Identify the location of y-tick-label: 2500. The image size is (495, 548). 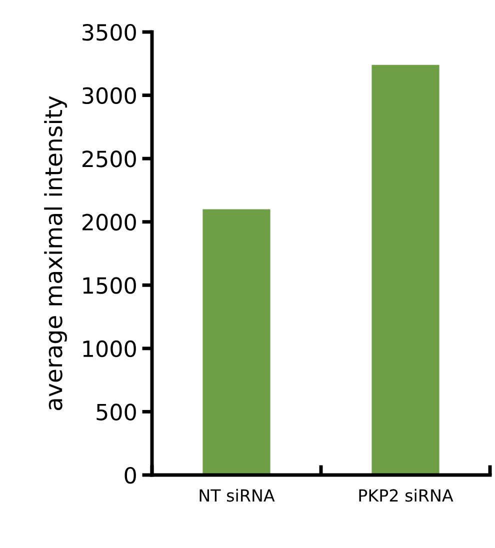
(109, 159).